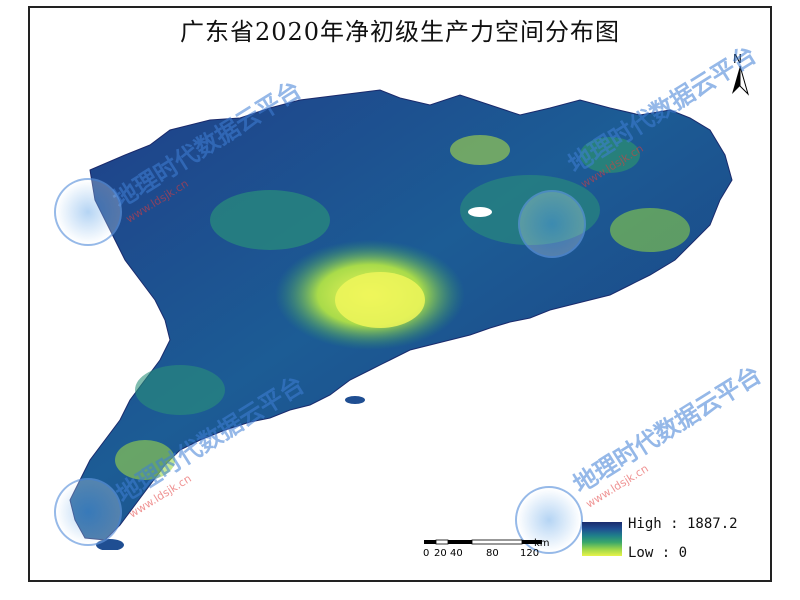  Describe the element at coordinates (456, 553) in the screenshot. I see `scale-tick-40: 40` at that location.